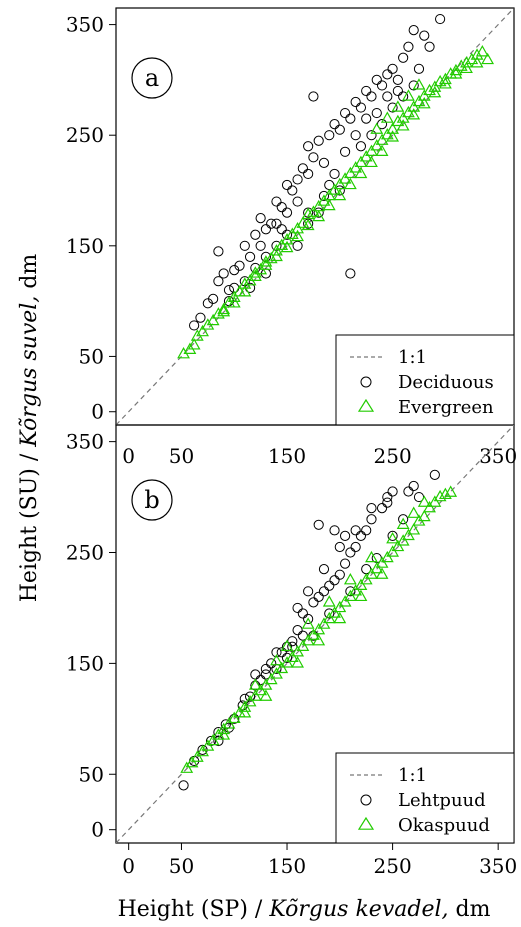 This screenshot has width=521, height=927. Describe the element at coordinates (29, 275) in the screenshot. I see `y-axis-label-unit: dm` at that location.